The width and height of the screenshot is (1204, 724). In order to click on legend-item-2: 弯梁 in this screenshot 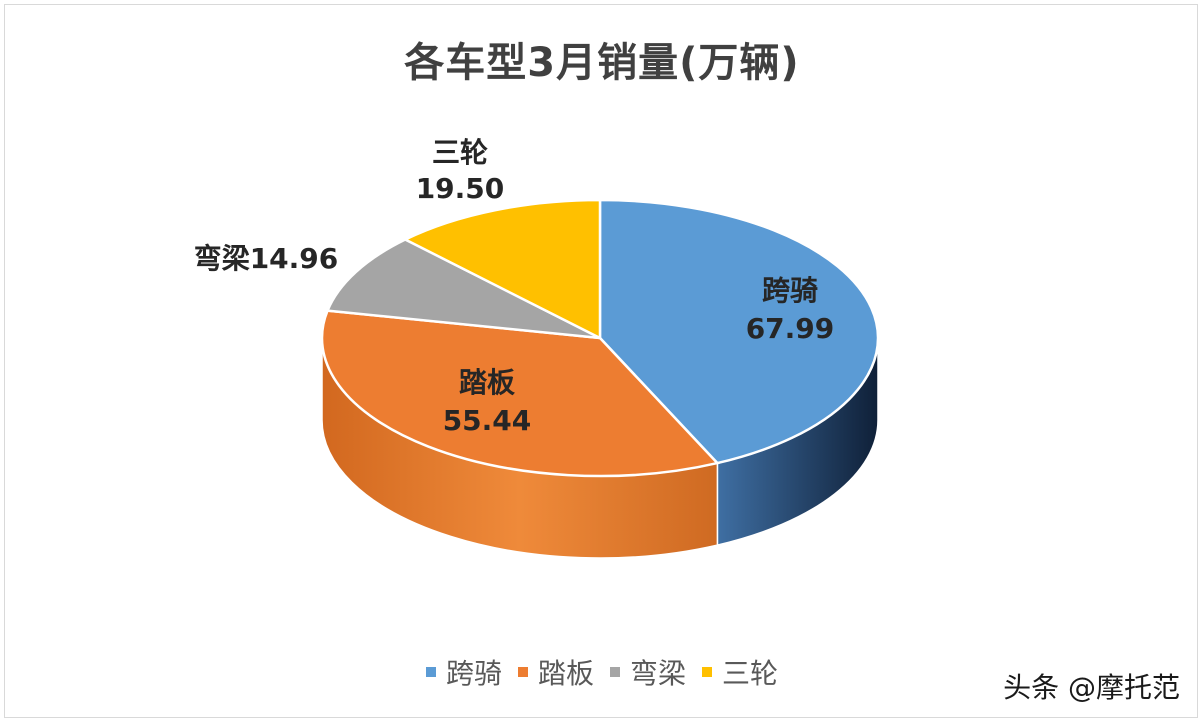, I will do `click(648, 672)`.